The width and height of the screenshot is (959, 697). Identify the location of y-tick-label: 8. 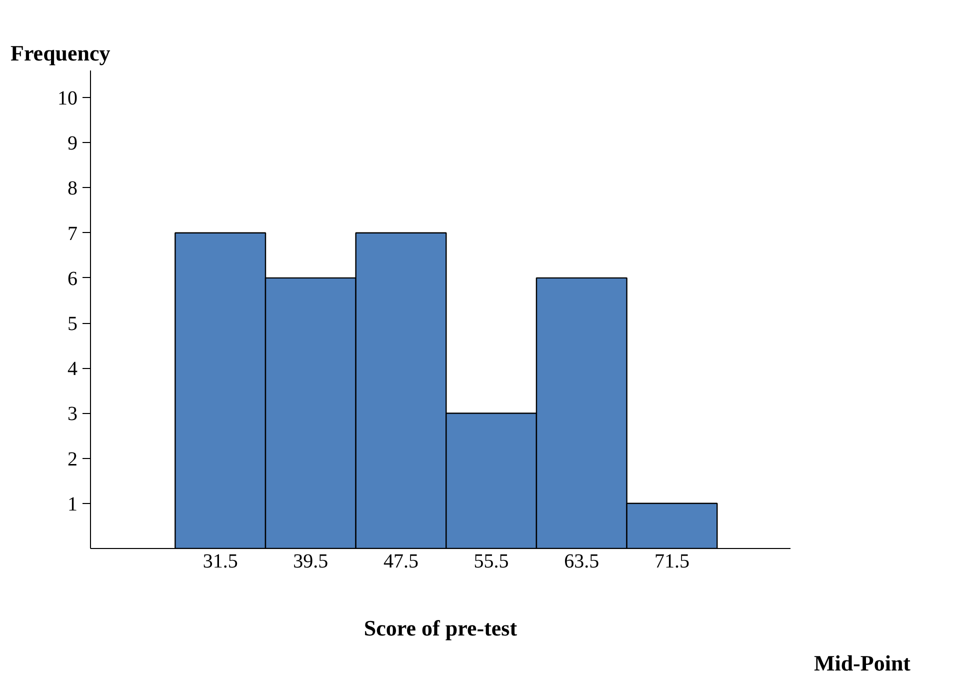
(73, 189).